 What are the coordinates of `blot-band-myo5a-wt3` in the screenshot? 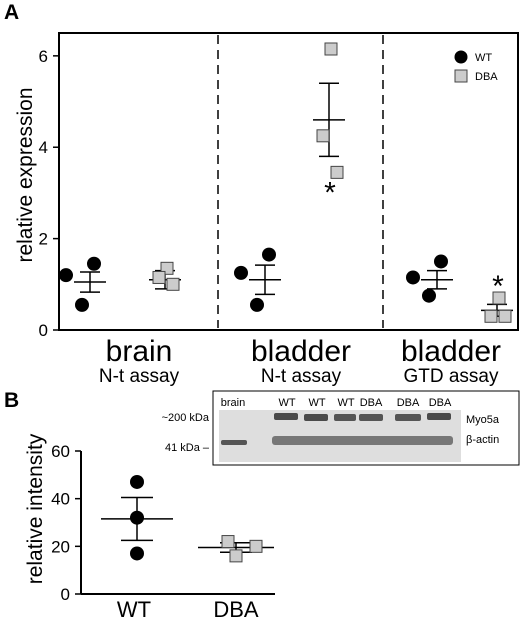 It's located at (345, 417).